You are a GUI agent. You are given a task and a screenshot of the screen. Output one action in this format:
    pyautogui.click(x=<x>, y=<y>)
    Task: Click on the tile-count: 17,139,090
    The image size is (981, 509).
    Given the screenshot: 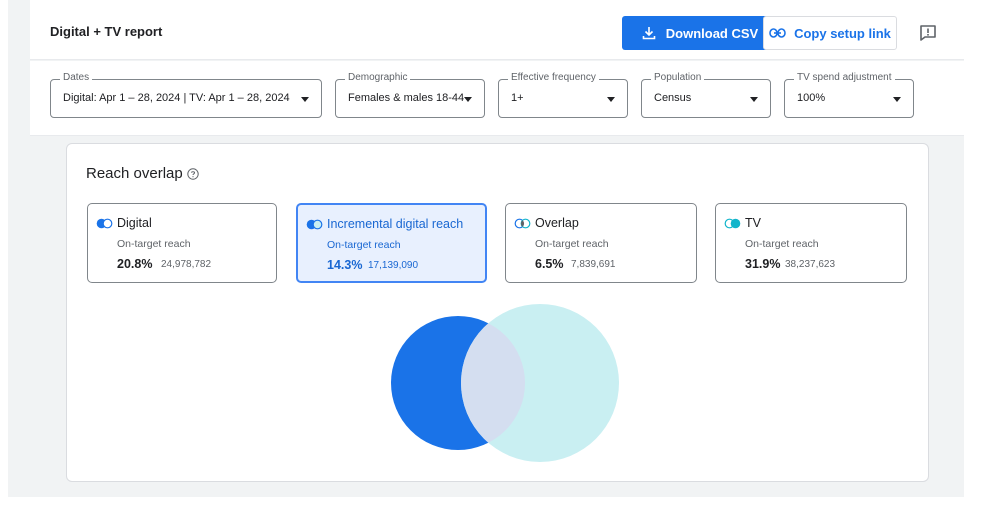 What is the action you would take?
    pyautogui.click(x=393, y=265)
    